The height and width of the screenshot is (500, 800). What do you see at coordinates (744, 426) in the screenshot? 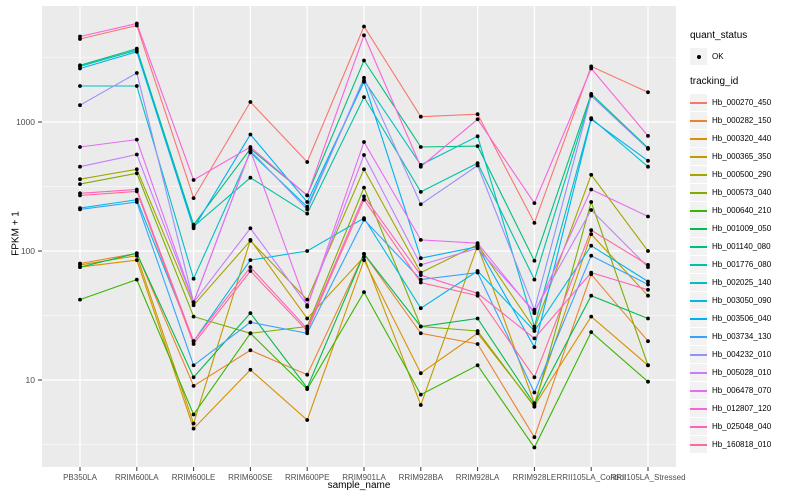
I see `legend-item-Hb_025048_040: Hb_025048_040` at bounding box center [744, 426].